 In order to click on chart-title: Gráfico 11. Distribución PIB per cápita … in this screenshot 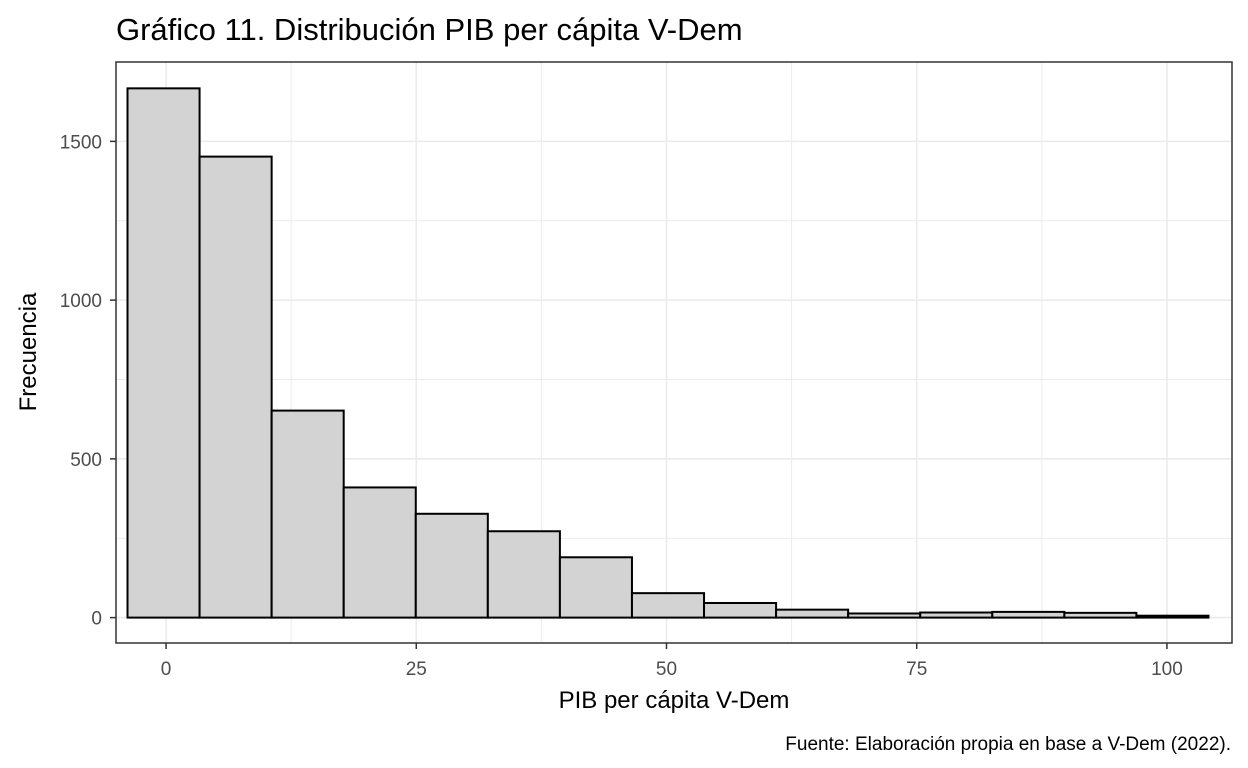, I will do `click(429, 29)`.